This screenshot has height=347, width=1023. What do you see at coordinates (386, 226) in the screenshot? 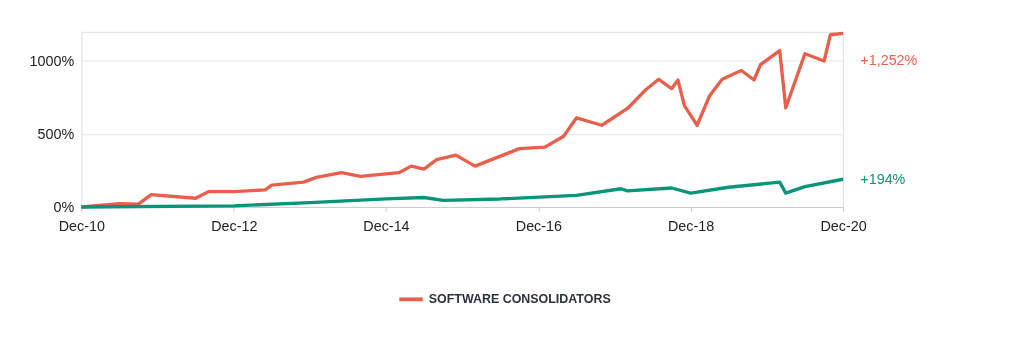
I see `x-tick-label: Dec-14` at bounding box center [386, 226].